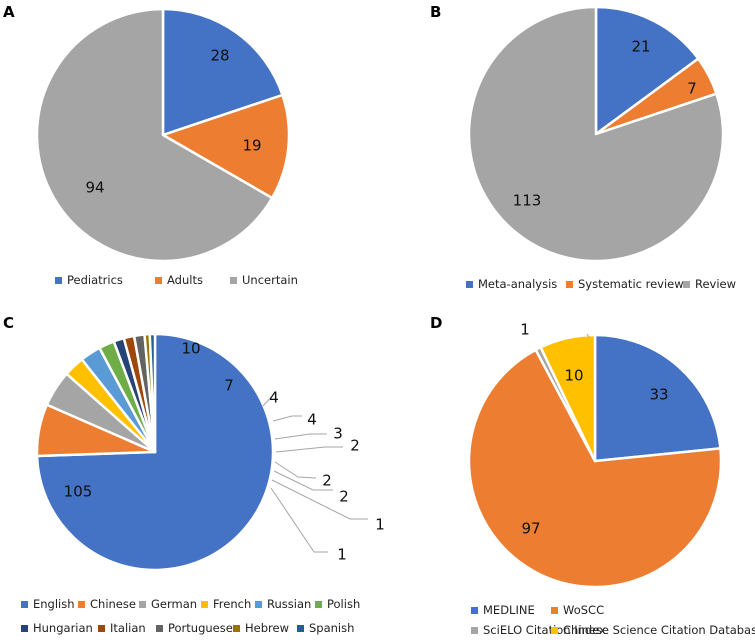 The width and height of the screenshot is (755, 644). What do you see at coordinates (509, 610) in the screenshot?
I see `legend-label-d-medline: MEDLINE` at bounding box center [509, 610].